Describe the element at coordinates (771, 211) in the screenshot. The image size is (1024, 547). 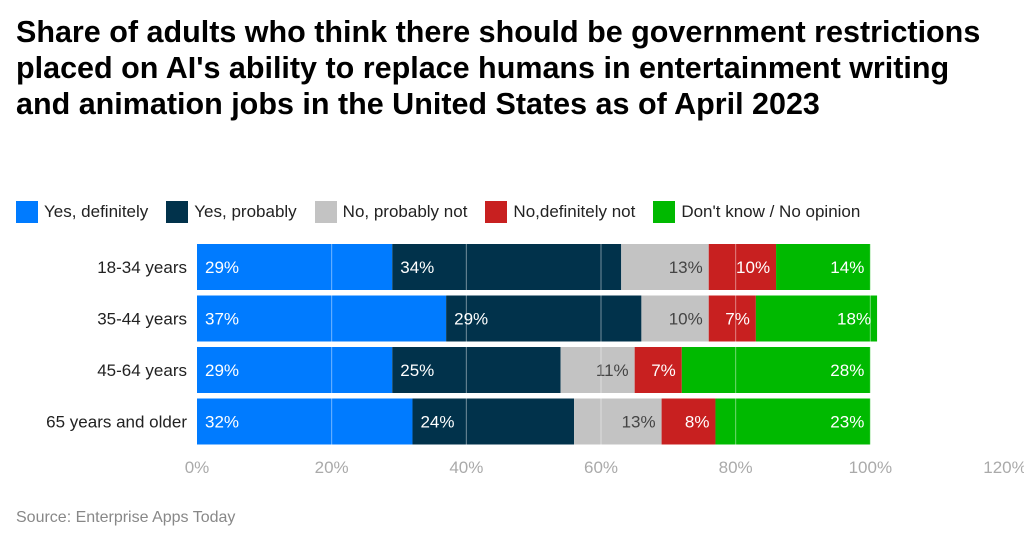
I see `legend-label: Don't know / No opinion` at that location.